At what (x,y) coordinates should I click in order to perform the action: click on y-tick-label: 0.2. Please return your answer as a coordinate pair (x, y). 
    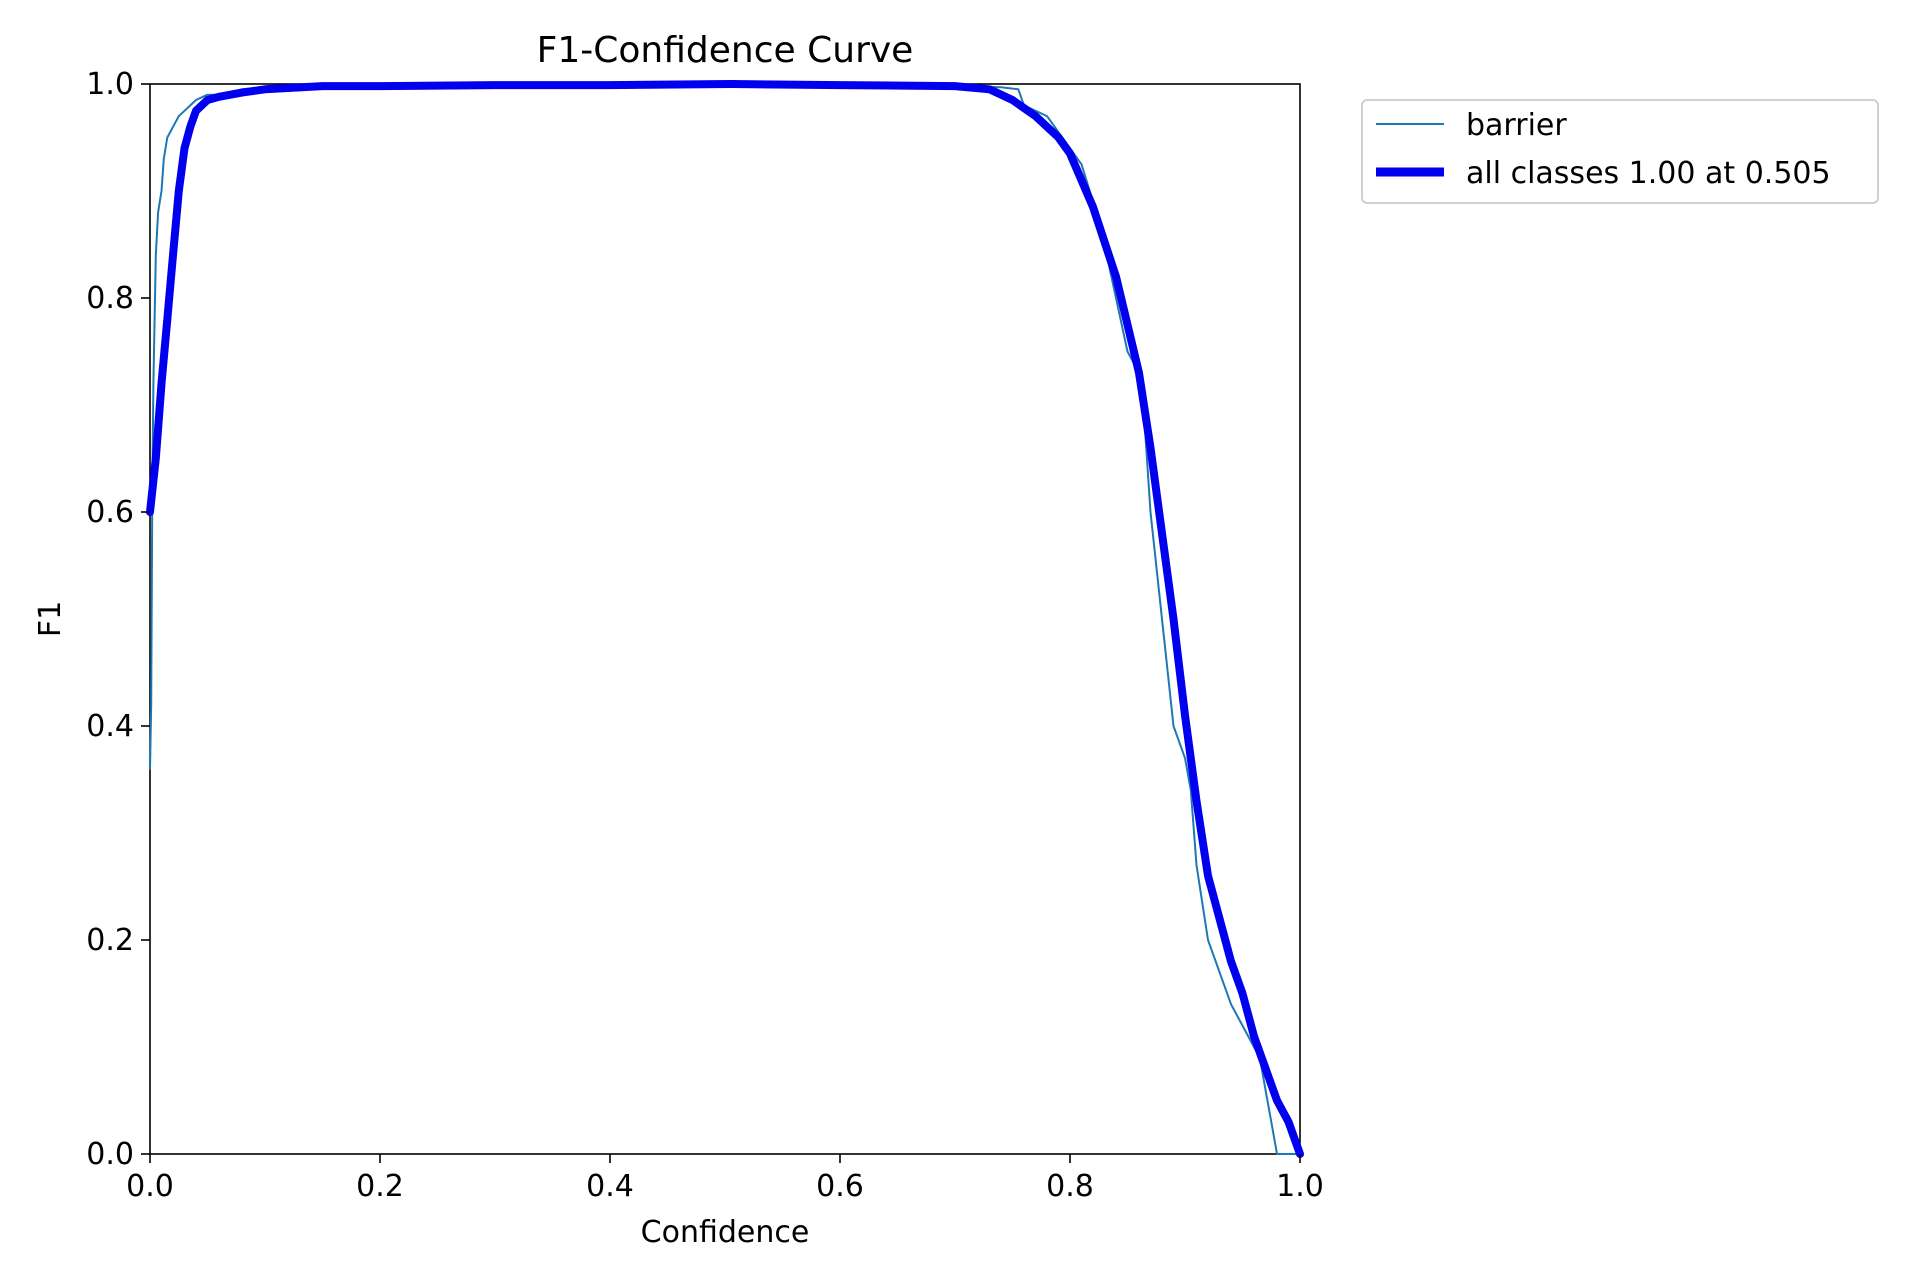
    Looking at the image, I should click on (110, 940).